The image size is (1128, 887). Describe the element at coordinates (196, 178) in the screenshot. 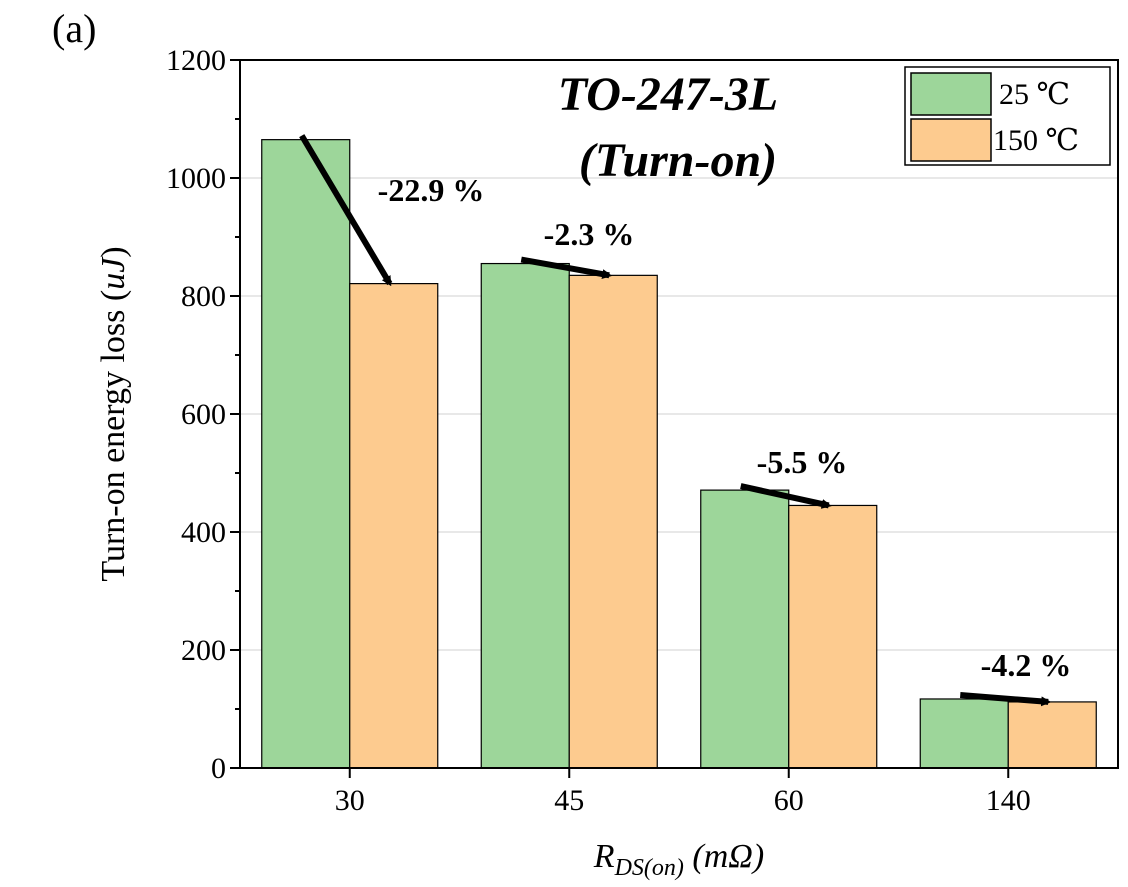

I see `y-tick-label: 1000` at that location.